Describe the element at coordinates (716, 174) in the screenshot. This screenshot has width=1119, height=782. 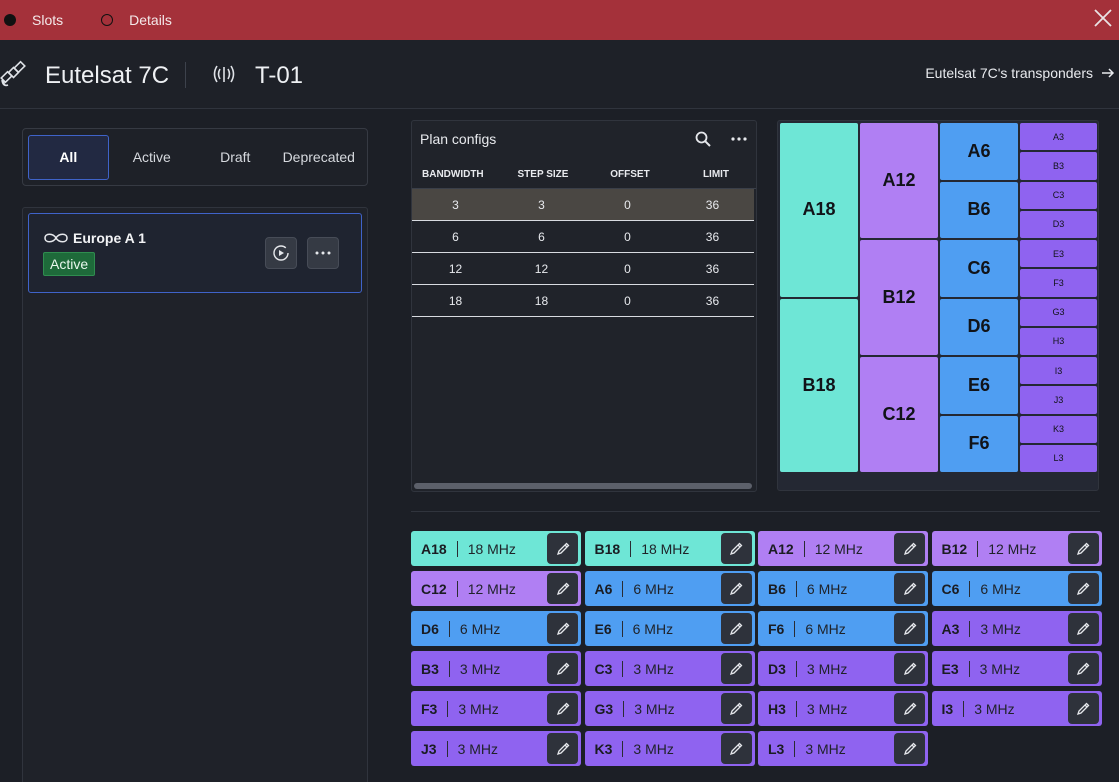
I see `column-header-limit: LIMIT` at that location.